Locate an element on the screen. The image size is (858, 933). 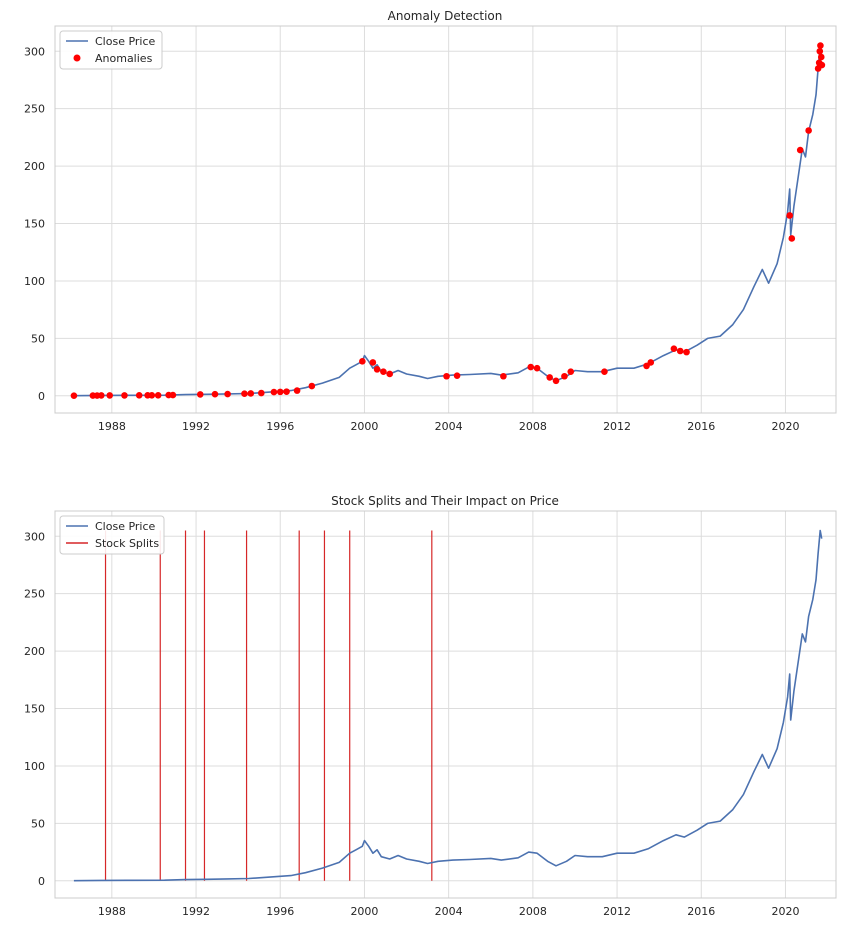
legend: Close Price Anomalies is located at coordinates (111, 50).